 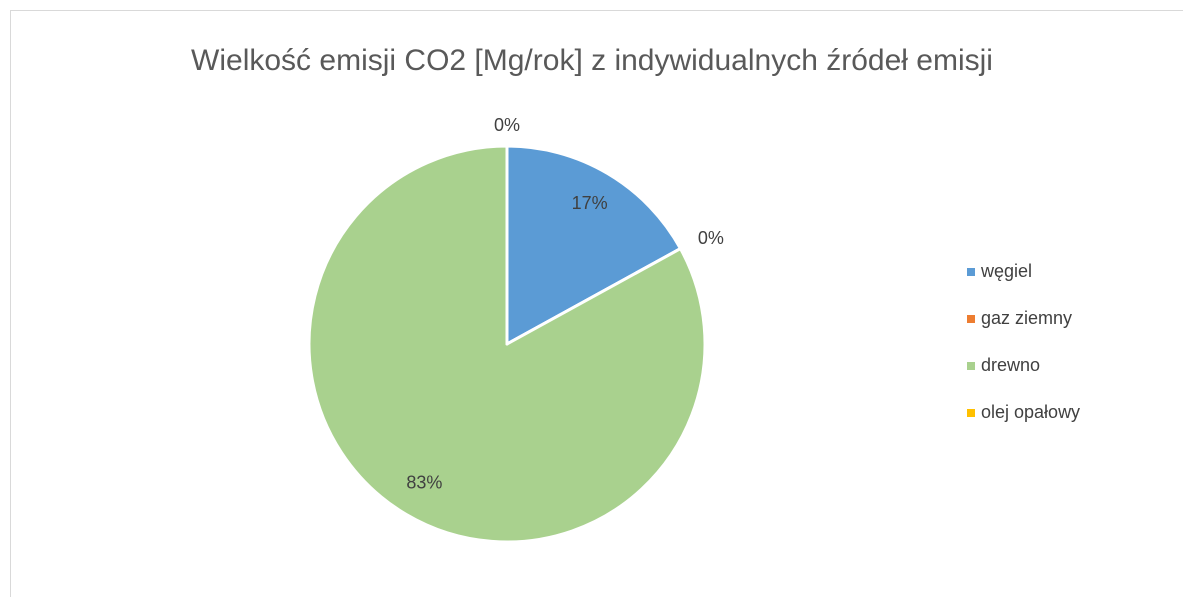 I want to click on legend-label: olej opałowy, so click(x=1030, y=412).